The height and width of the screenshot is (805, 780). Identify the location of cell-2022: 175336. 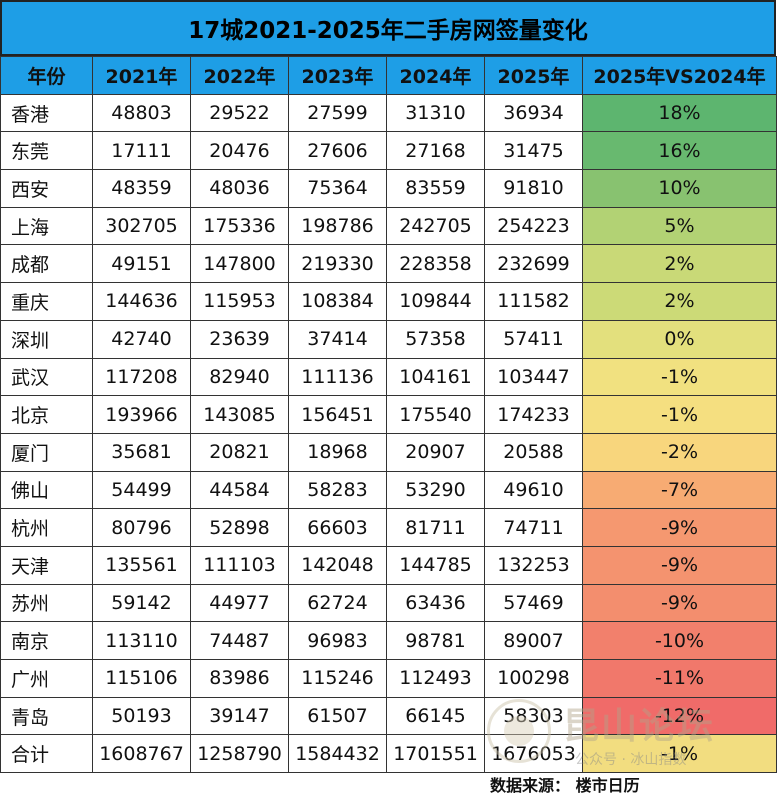
(239, 226).